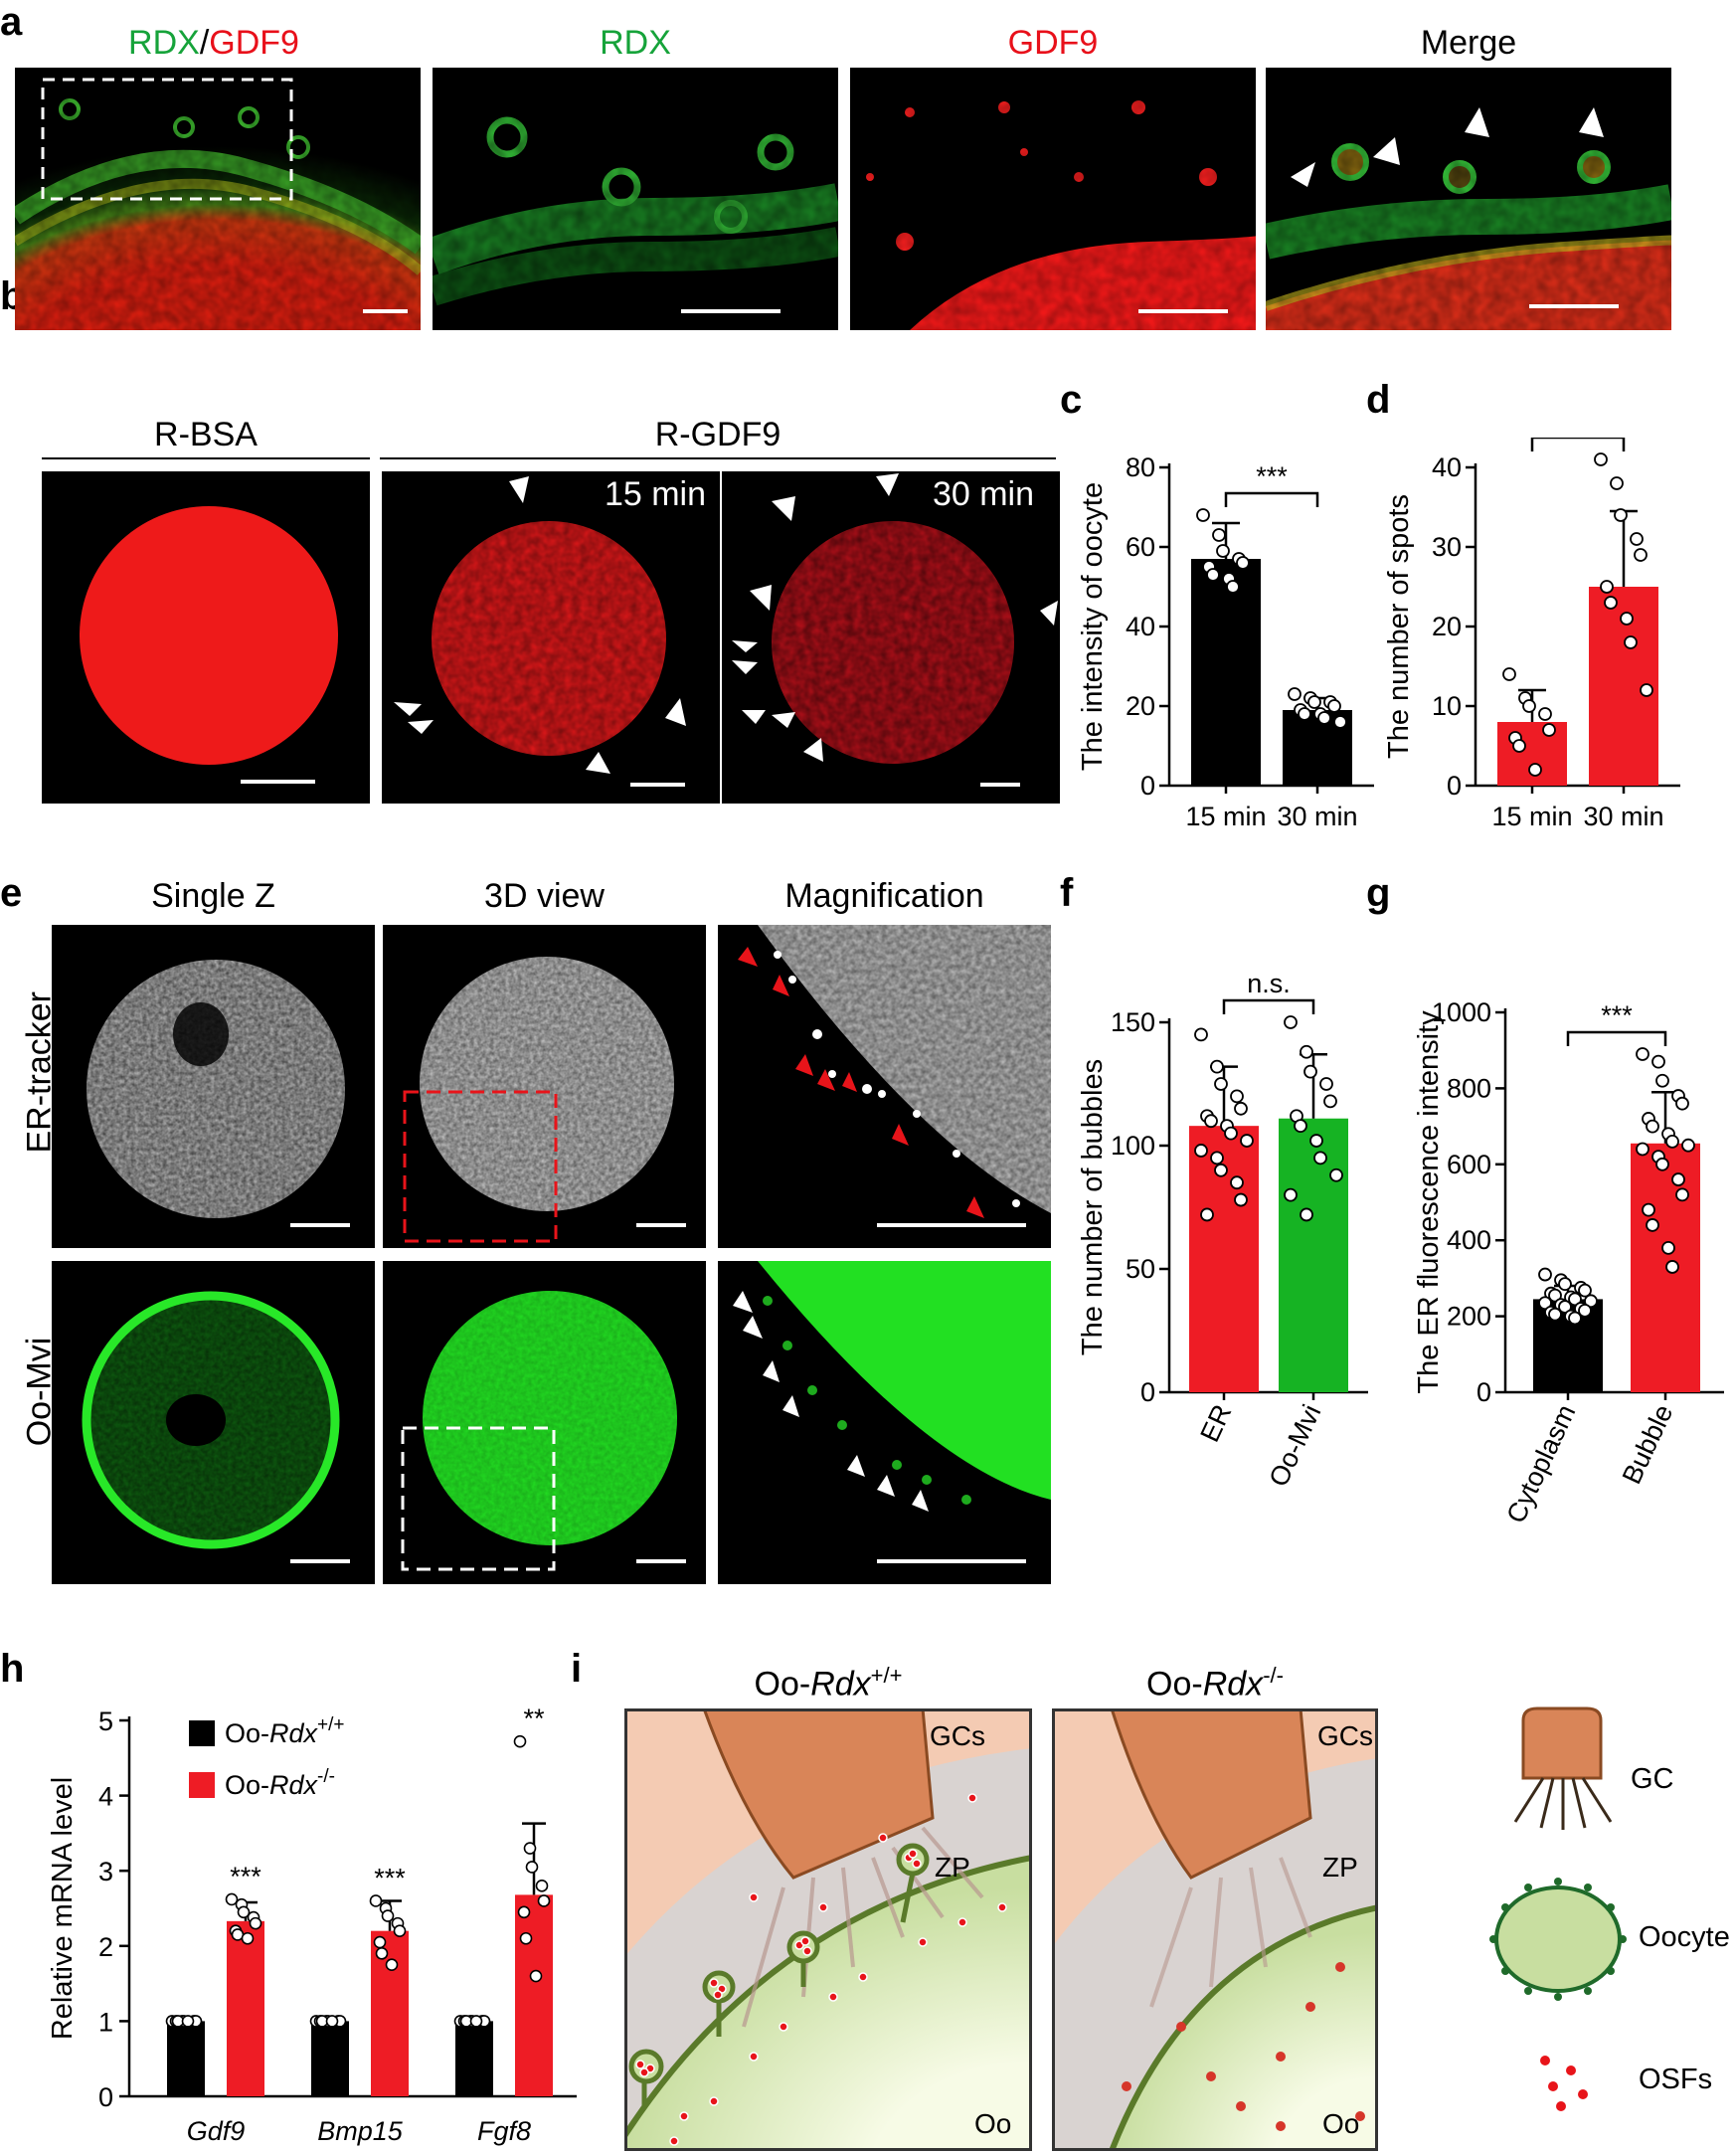 The width and height of the screenshot is (1736, 2154). I want to click on y-tick-label-4: 4, so click(106, 1797).